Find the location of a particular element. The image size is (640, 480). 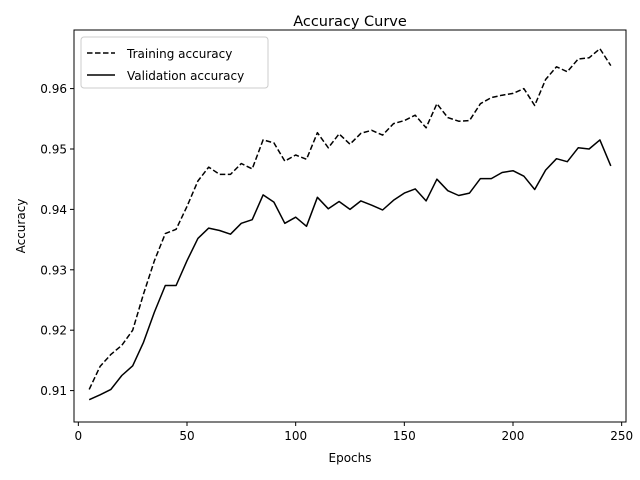

y-tick-label: 0.96 is located at coordinates (53, 89).